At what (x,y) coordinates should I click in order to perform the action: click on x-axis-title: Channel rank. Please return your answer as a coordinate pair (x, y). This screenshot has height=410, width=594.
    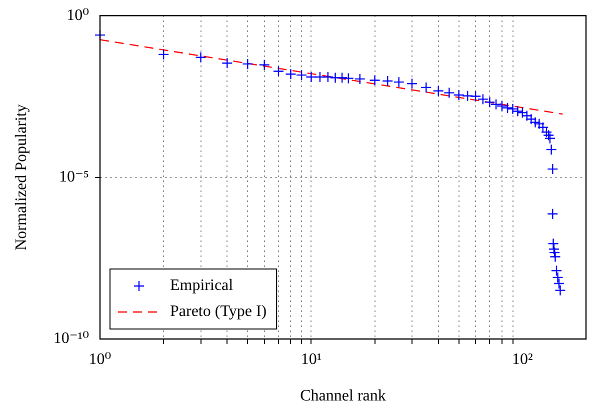
    Looking at the image, I should click on (343, 396).